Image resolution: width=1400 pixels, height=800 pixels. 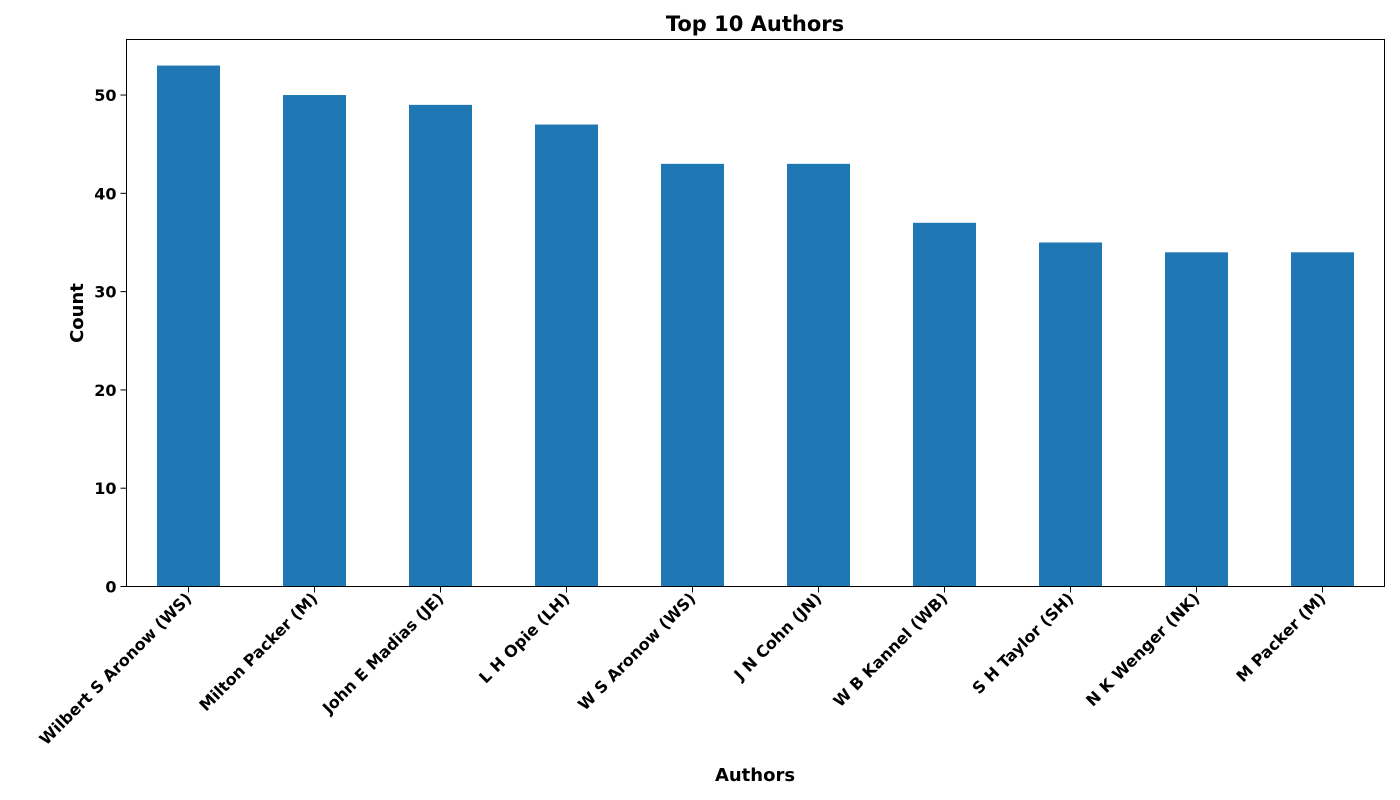 What do you see at coordinates (1280, 637) in the screenshot?
I see `x-tick-label: M Packer (M)` at bounding box center [1280, 637].